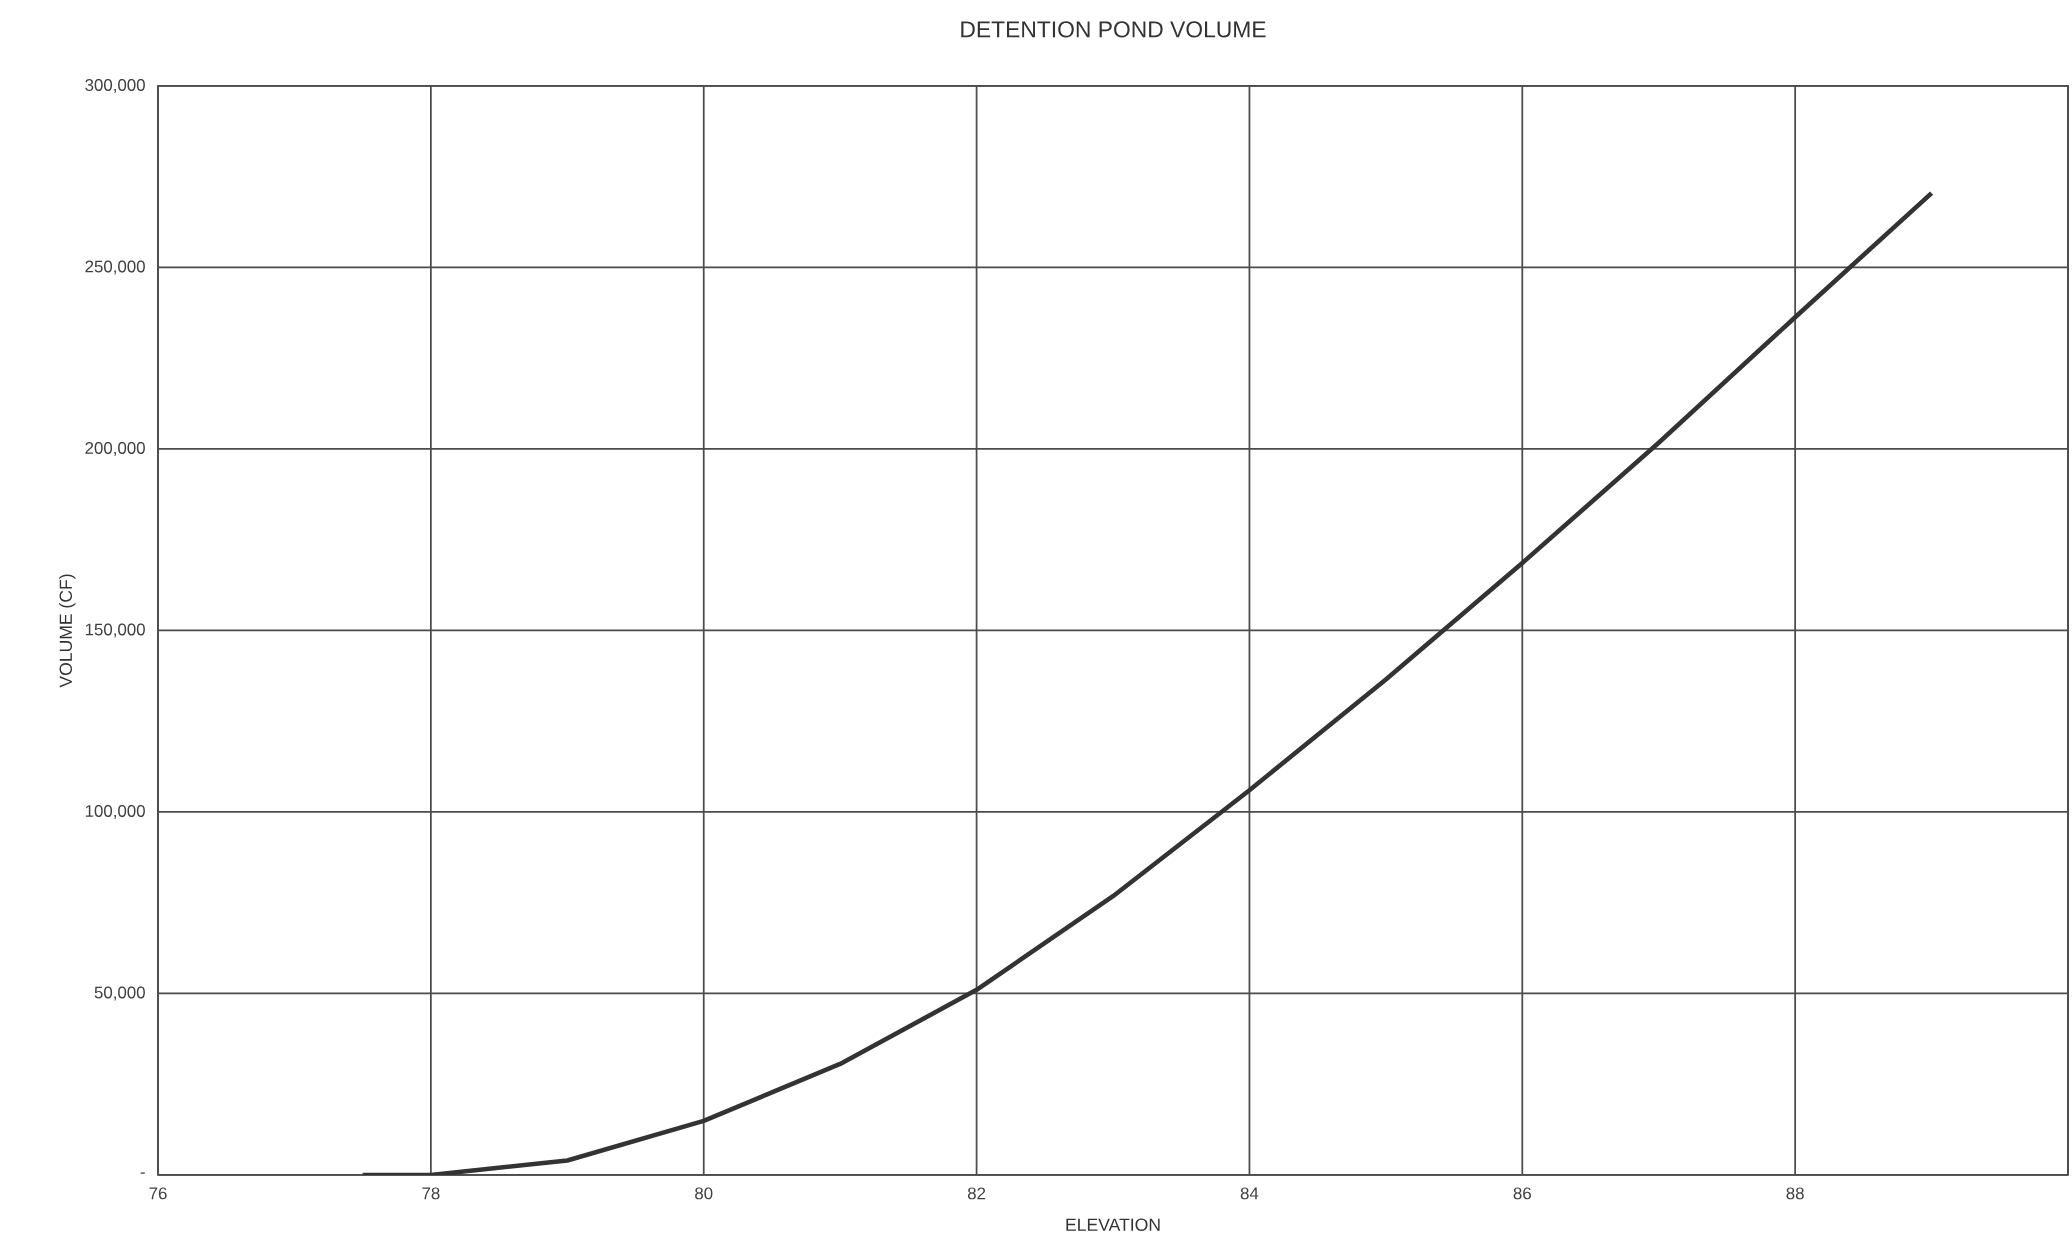 This screenshot has width=2072, height=1253. What do you see at coordinates (431, 1193) in the screenshot?
I see `x-tick-label: 78` at bounding box center [431, 1193].